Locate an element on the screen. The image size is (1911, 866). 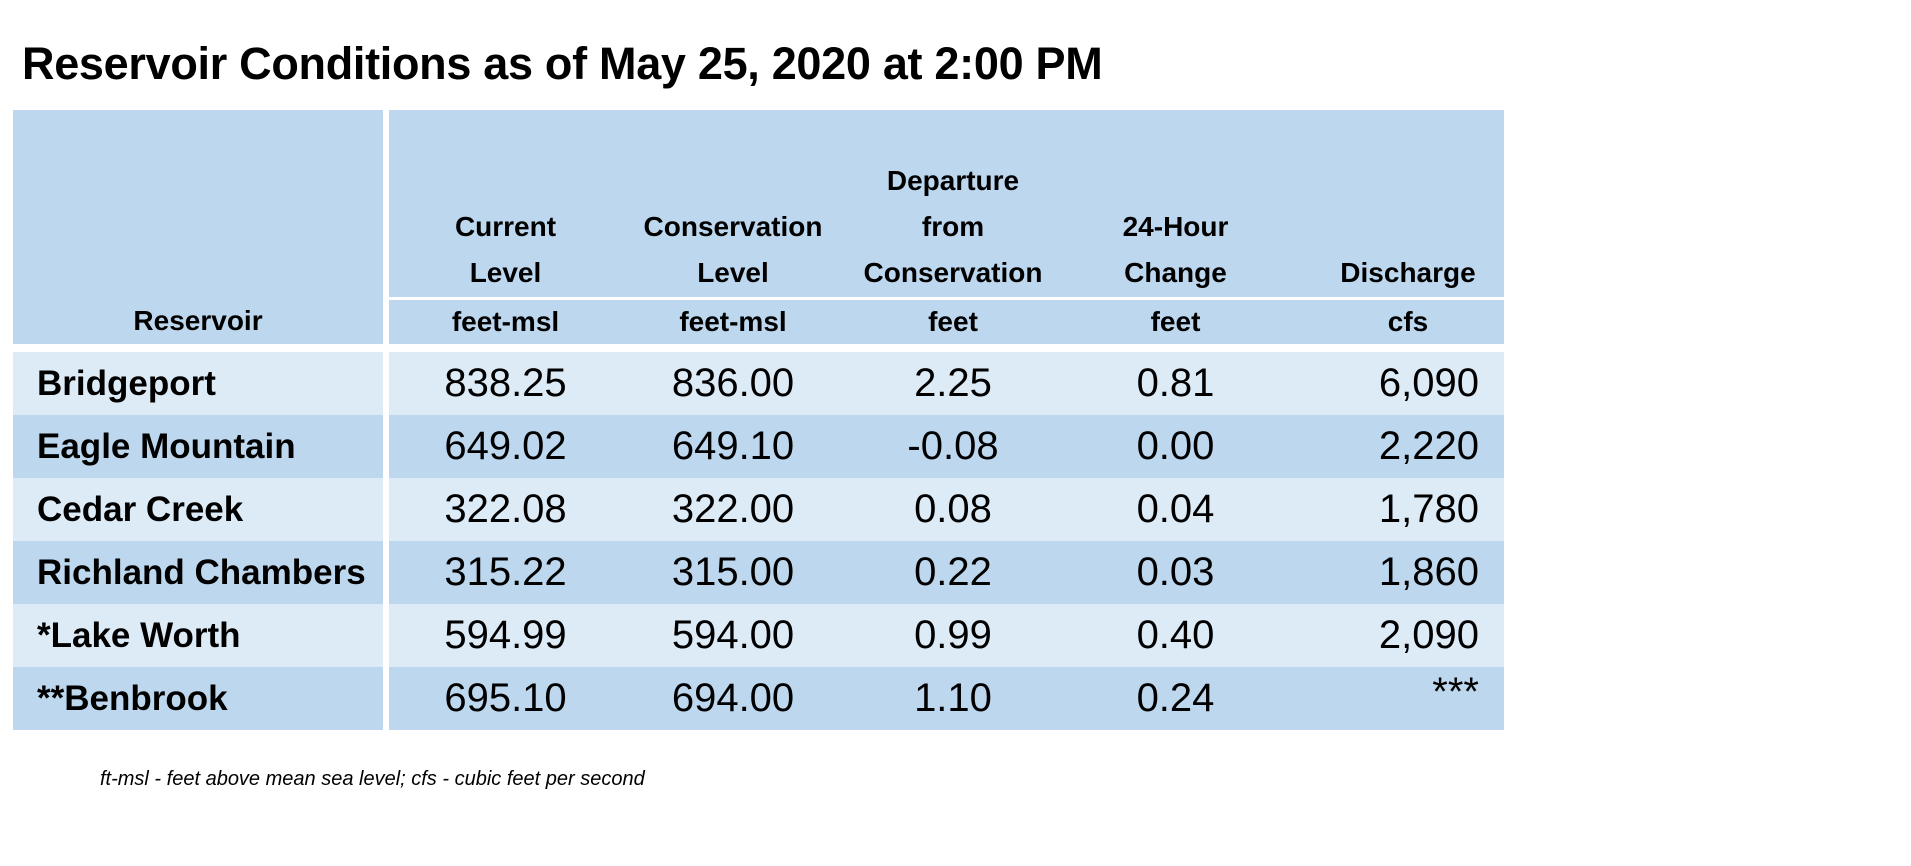
reservoir-name: **Benbrook is located at coordinates (198, 698).